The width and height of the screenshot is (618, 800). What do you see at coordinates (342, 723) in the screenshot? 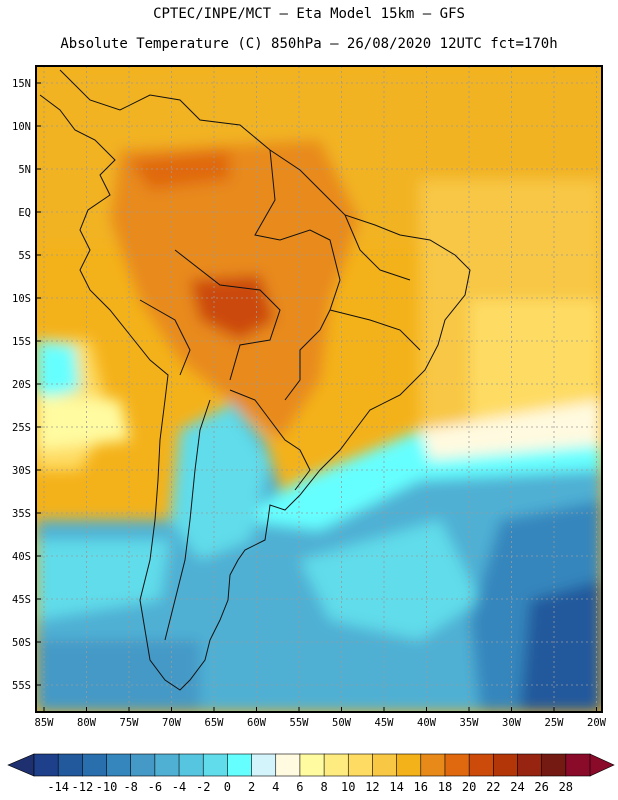
I see `lon-label: 50W` at bounding box center [342, 723].